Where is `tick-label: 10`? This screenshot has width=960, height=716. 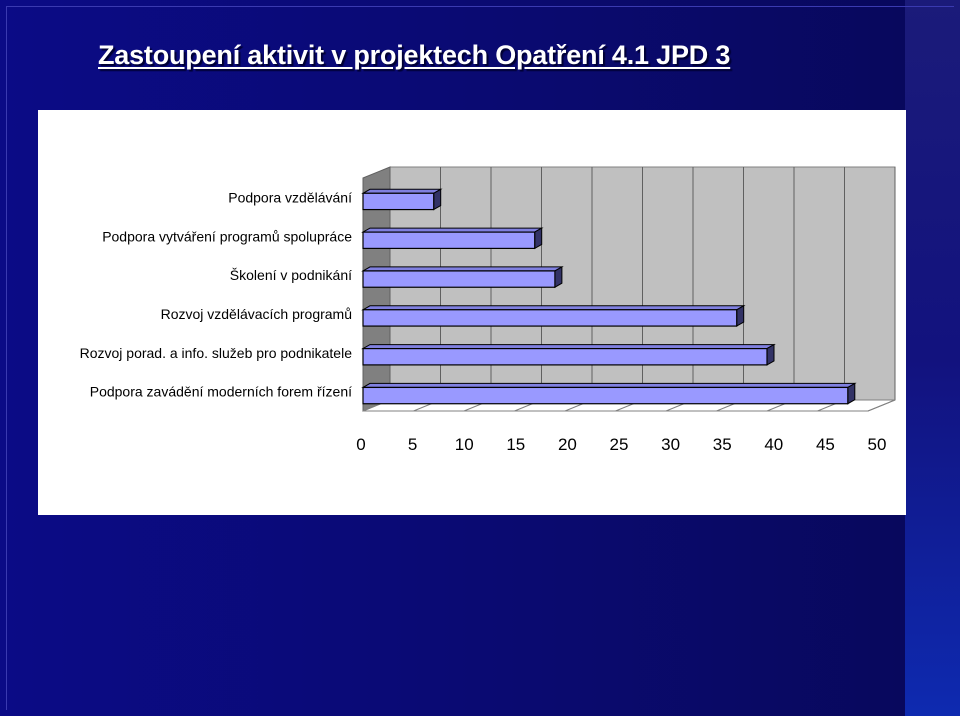 tick-label: 10 is located at coordinates (464, 444).